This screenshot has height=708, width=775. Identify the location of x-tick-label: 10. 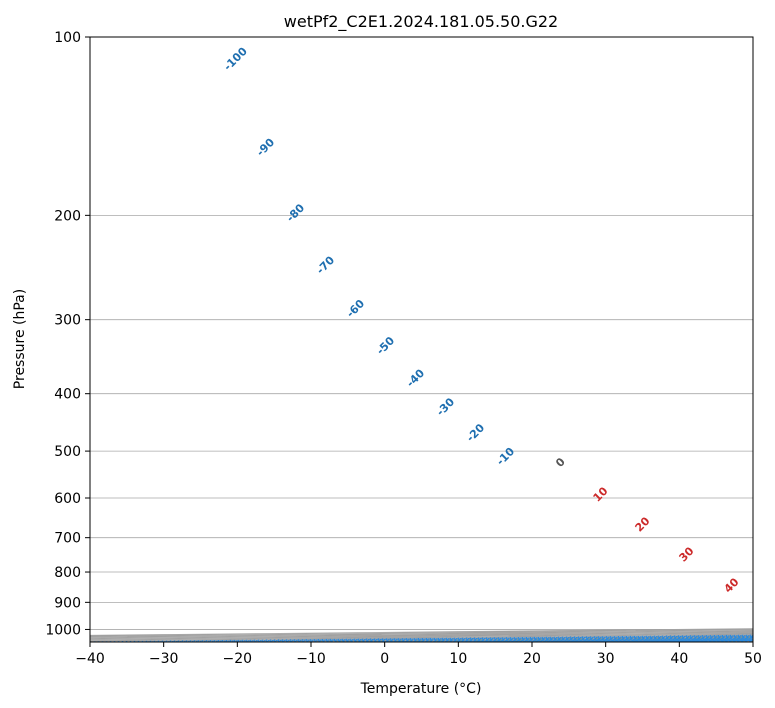
(458, 659).